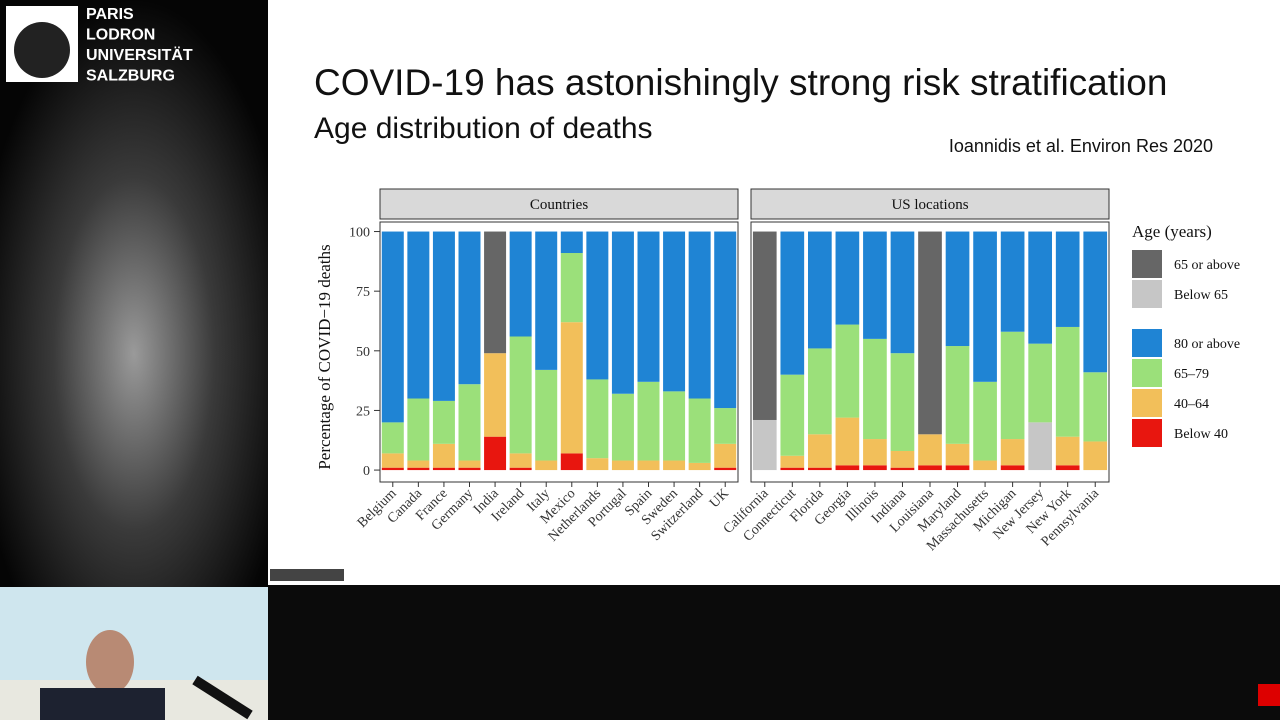 The image size is (1280, 720). What do you see at coordinates (222, 697) in the screenshot?
I see `microphone` at bounding box center [222, 697].